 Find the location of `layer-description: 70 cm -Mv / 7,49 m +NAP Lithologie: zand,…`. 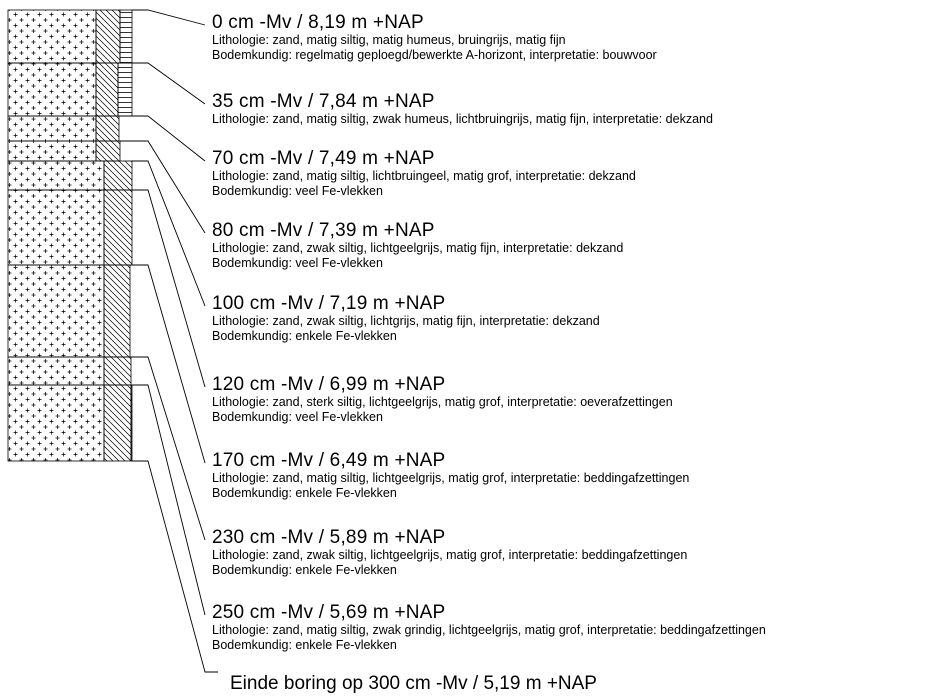

layer-description: 70 cm -Mv / 7,49 m +NAP Lithologie: zand,… is located at coordinates (424, 173).